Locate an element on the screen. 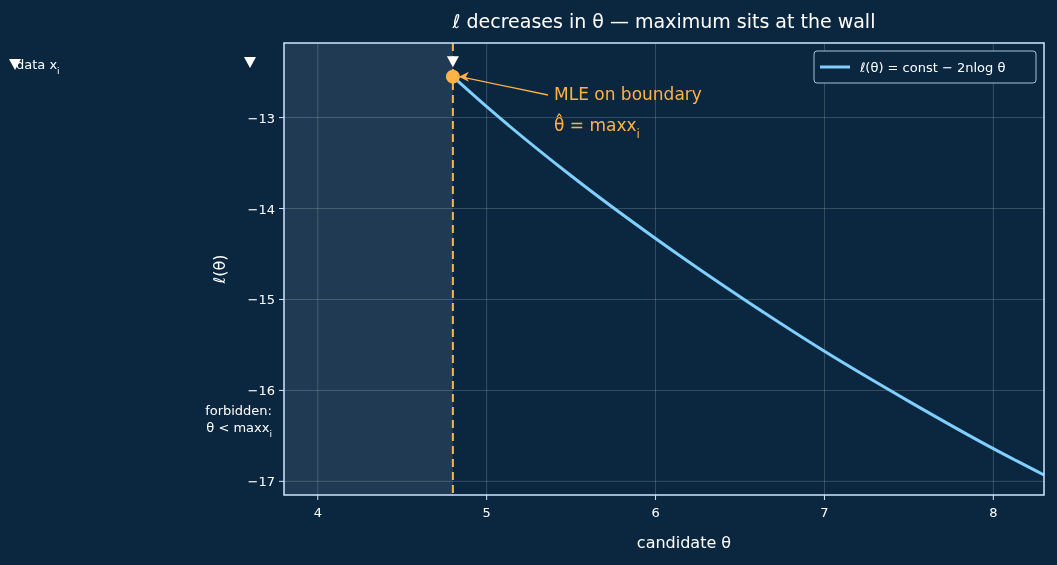 The height and width of the screenshot is (565, 1057). x-tick-label: 8 is located at coordinates (993, 512).